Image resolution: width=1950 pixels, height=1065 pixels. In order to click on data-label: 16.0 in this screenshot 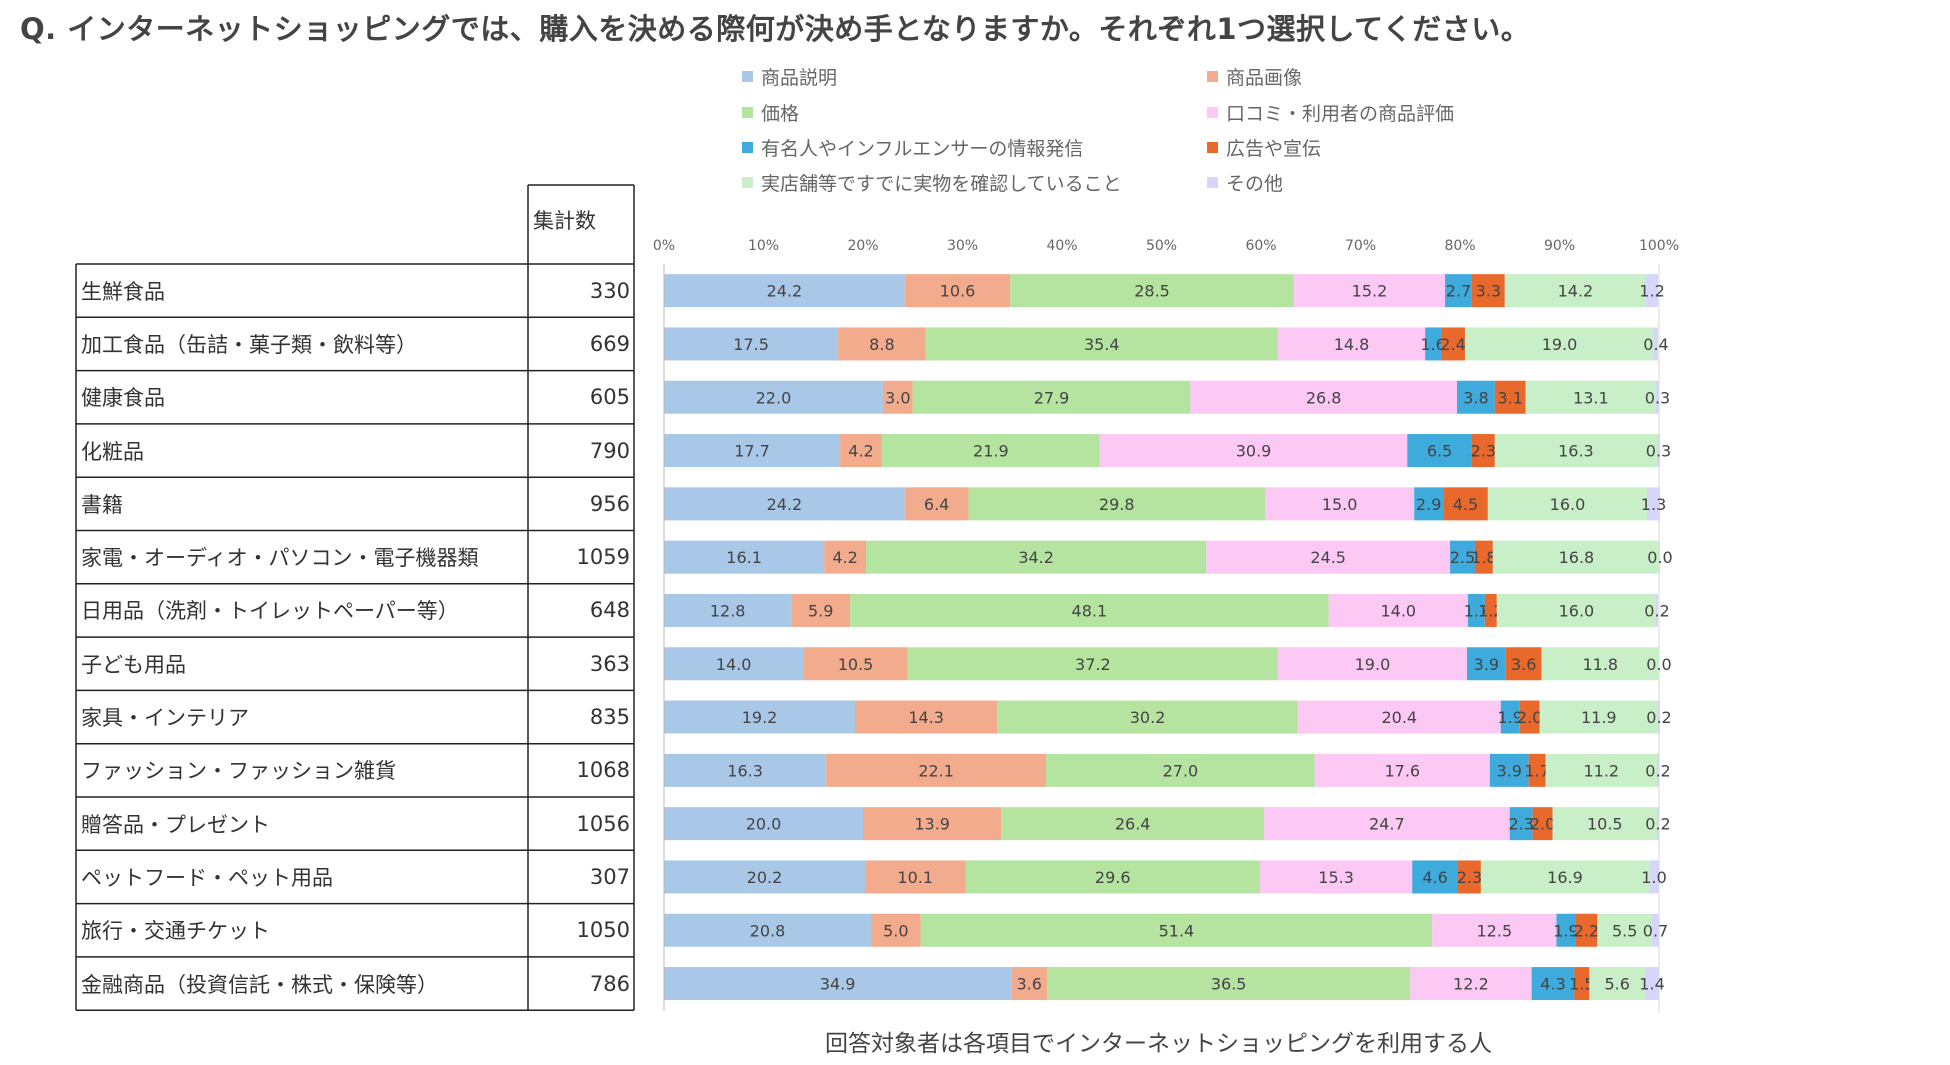, I will do `click(1577, 610)`.